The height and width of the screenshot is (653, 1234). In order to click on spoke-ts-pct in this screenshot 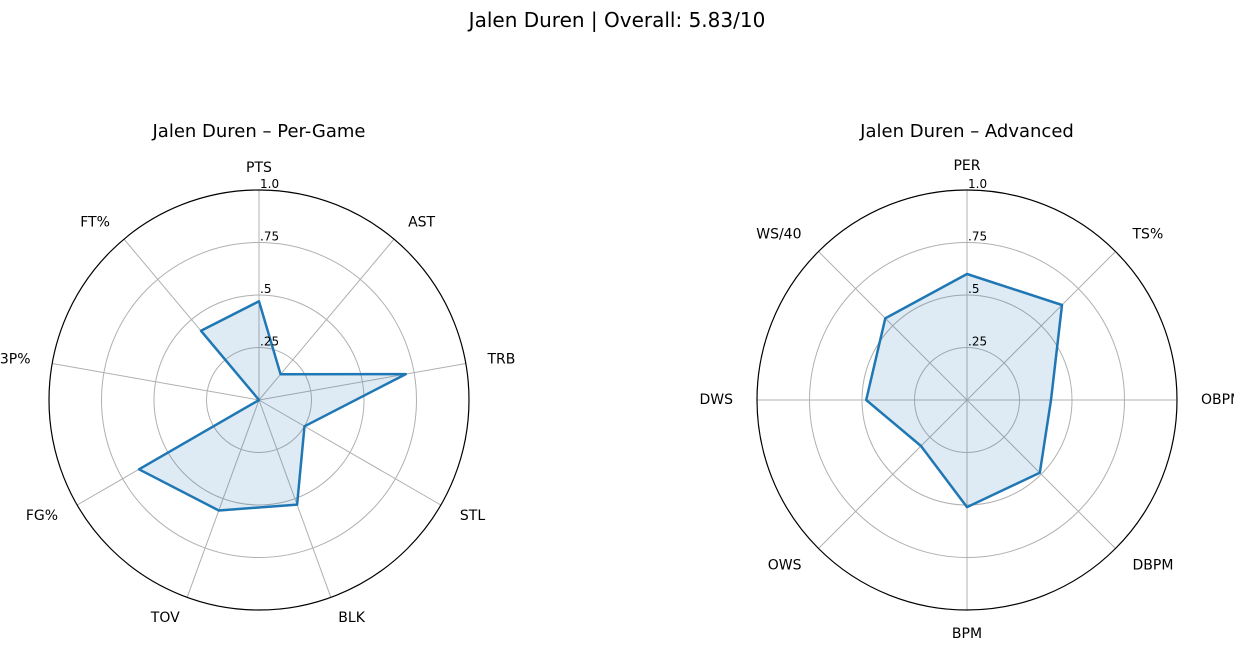, I will do `click(1041, 326)`.